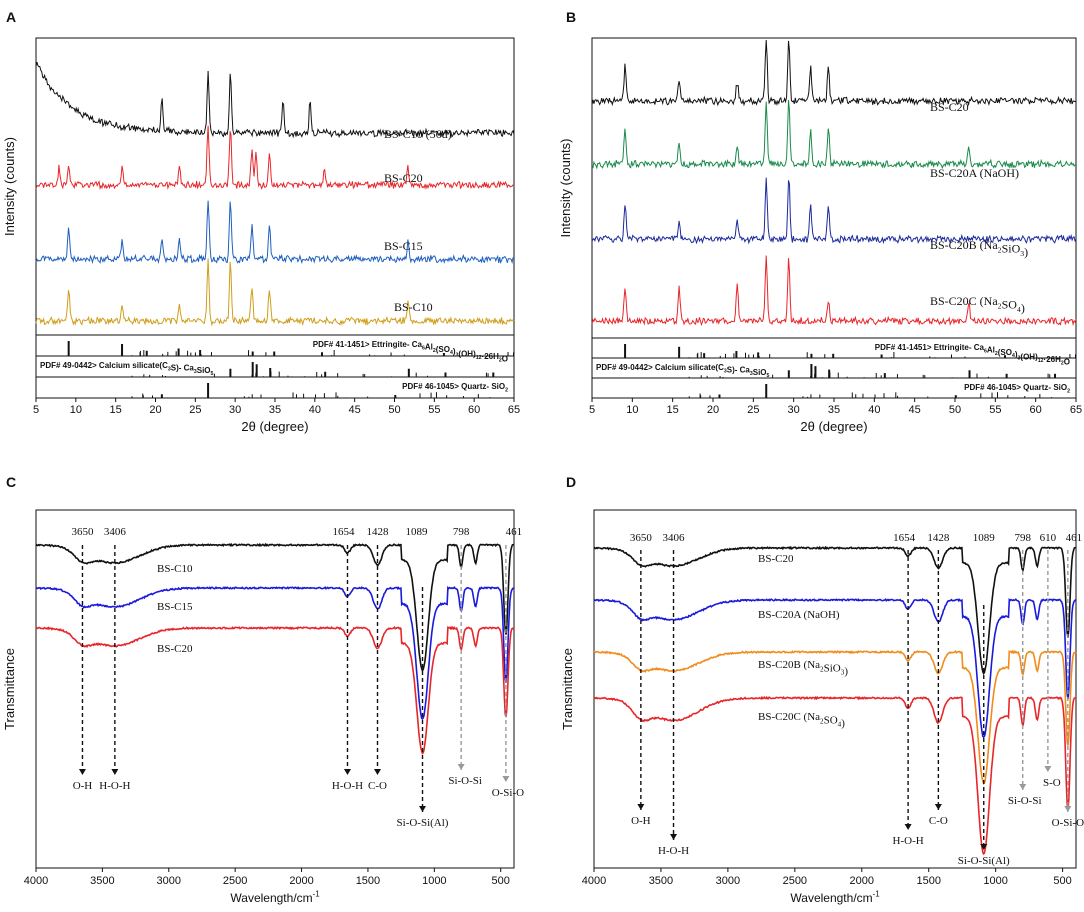 Image resolution: width=1084 pixels, height=912 pixels. Describe the element at coordinates (632, 410) in the screenshot. I see `x-tick-label: 10` at that location.